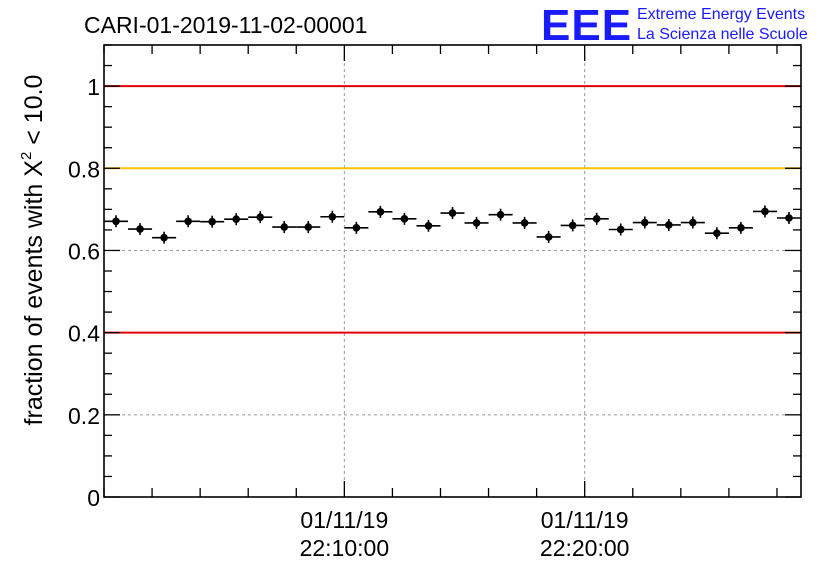  Describe the element at coordinates (84, 416) in the screenshot. I see `y-tick-label: 0.2` at that location.